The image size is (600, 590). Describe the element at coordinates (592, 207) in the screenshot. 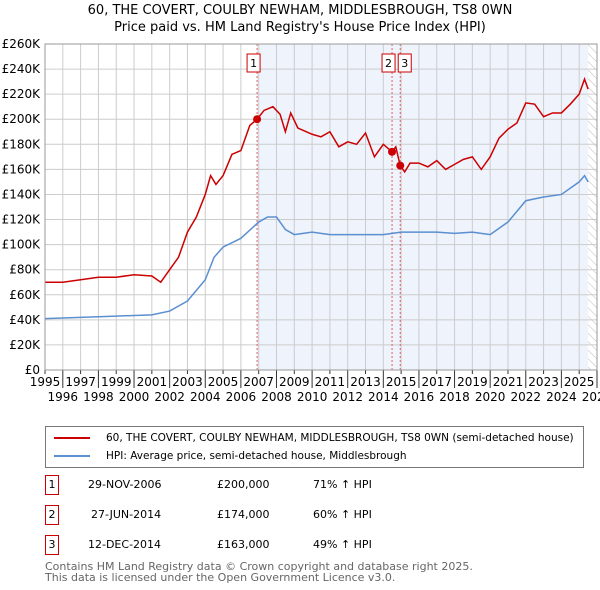

I see `hatched-region` at that location.